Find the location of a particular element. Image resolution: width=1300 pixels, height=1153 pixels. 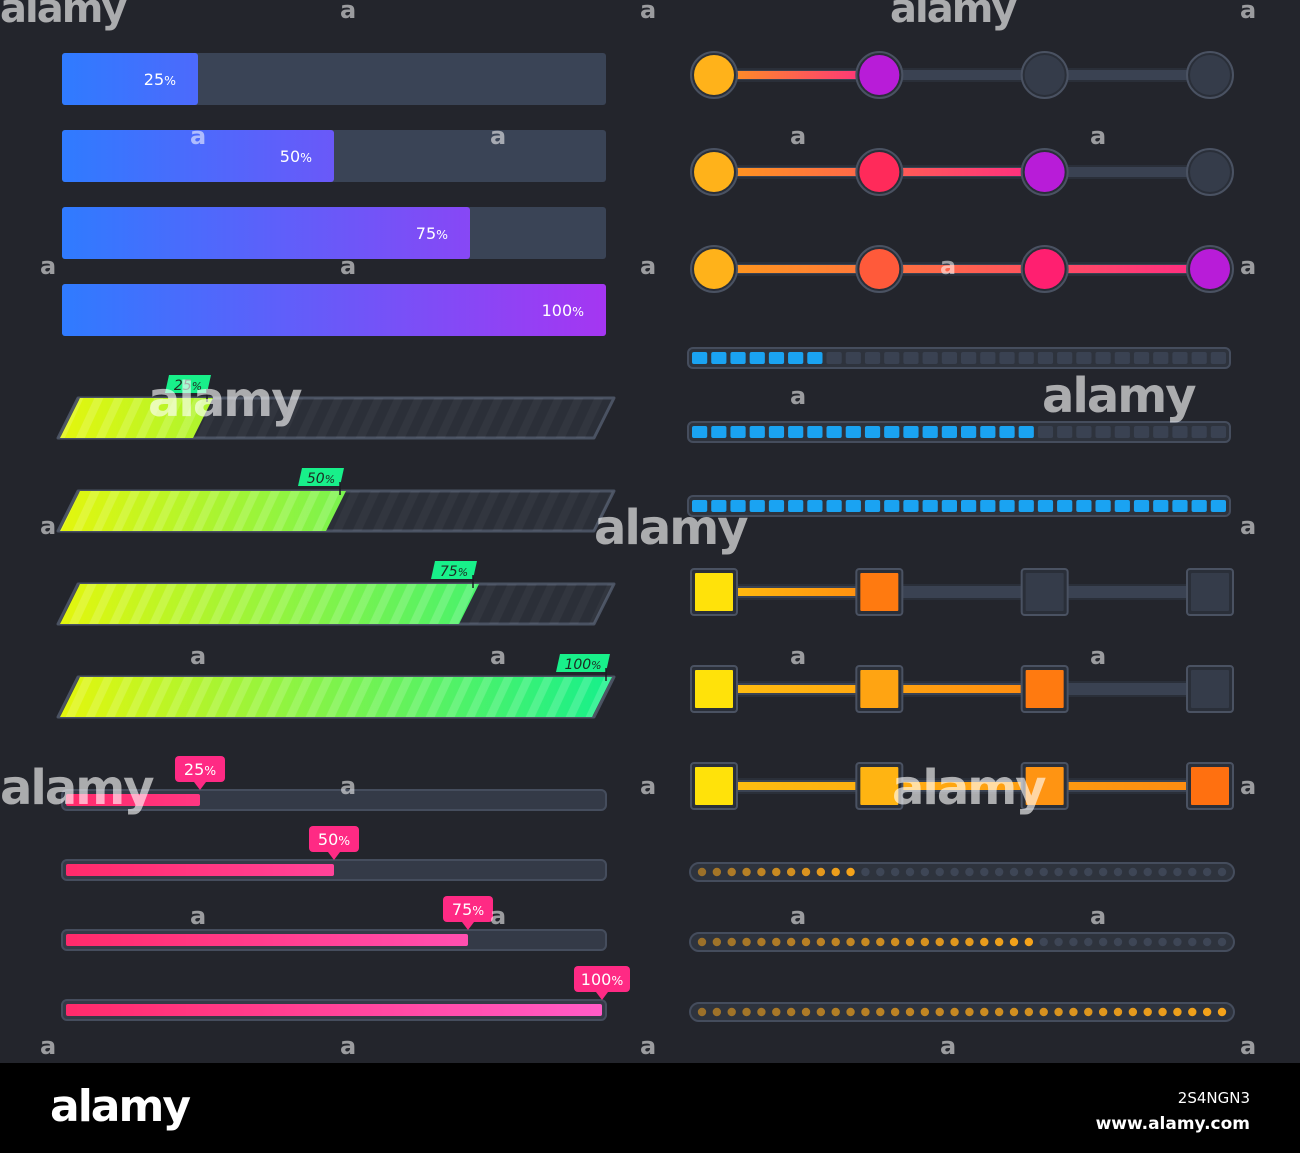

tooltip-progress-bar-1: 25% is located at coordinates (334, 783).